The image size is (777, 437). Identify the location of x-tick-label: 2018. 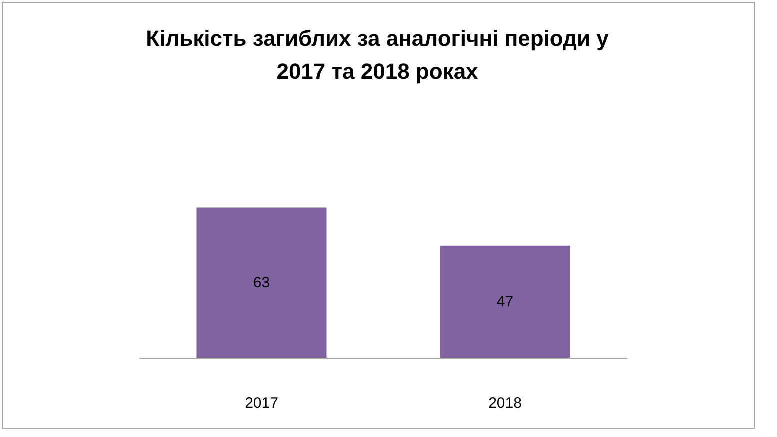
(505, 403).